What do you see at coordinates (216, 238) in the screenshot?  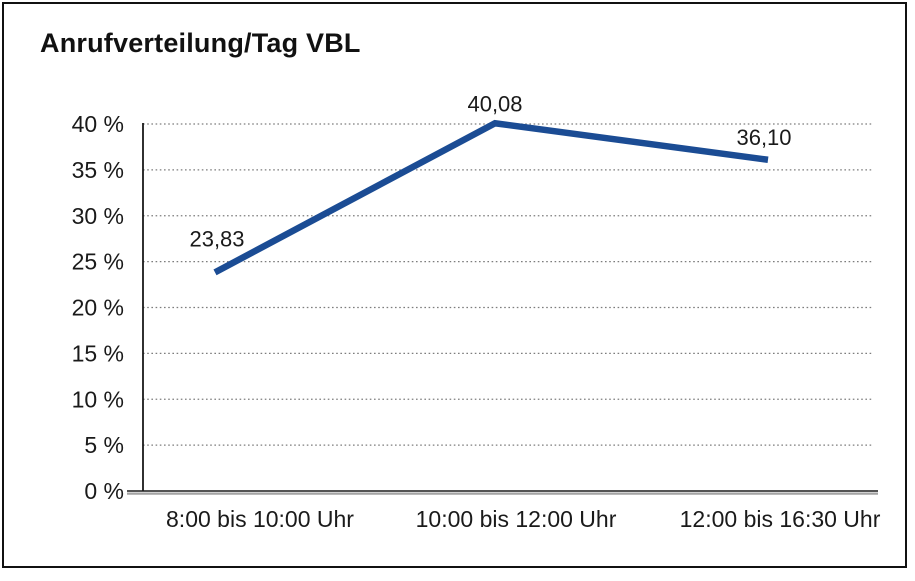 I see `data-value-label: 23,83` at bounding box center [216, 238].